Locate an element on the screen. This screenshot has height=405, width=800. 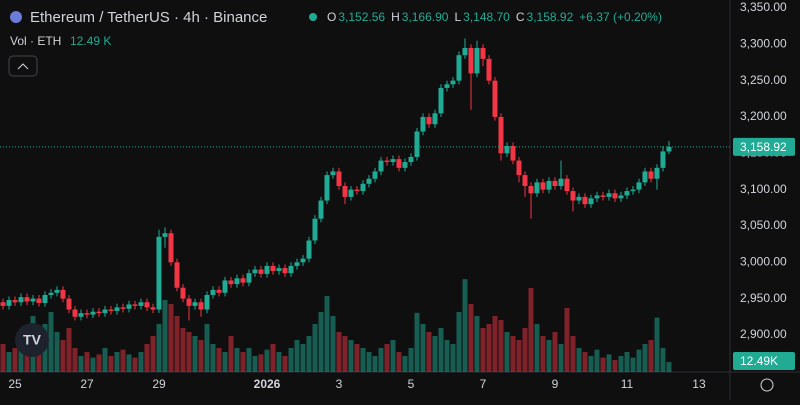
field-value: 3,158.92 is located at coordinates (550, 17).